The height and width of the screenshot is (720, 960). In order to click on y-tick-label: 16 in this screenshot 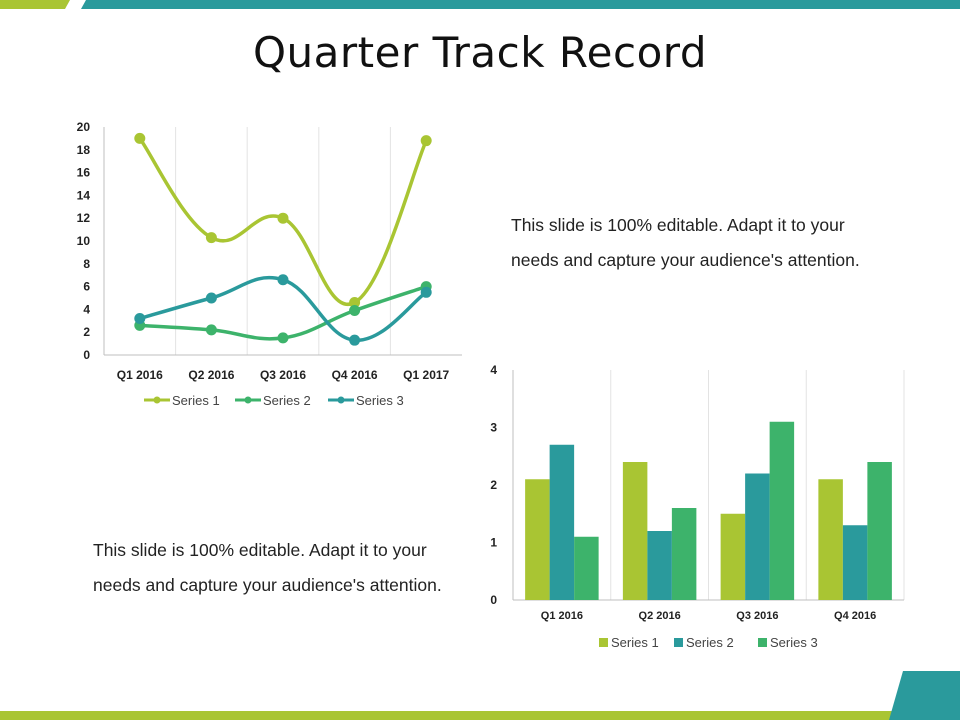, I will do `click(84, 173)`.